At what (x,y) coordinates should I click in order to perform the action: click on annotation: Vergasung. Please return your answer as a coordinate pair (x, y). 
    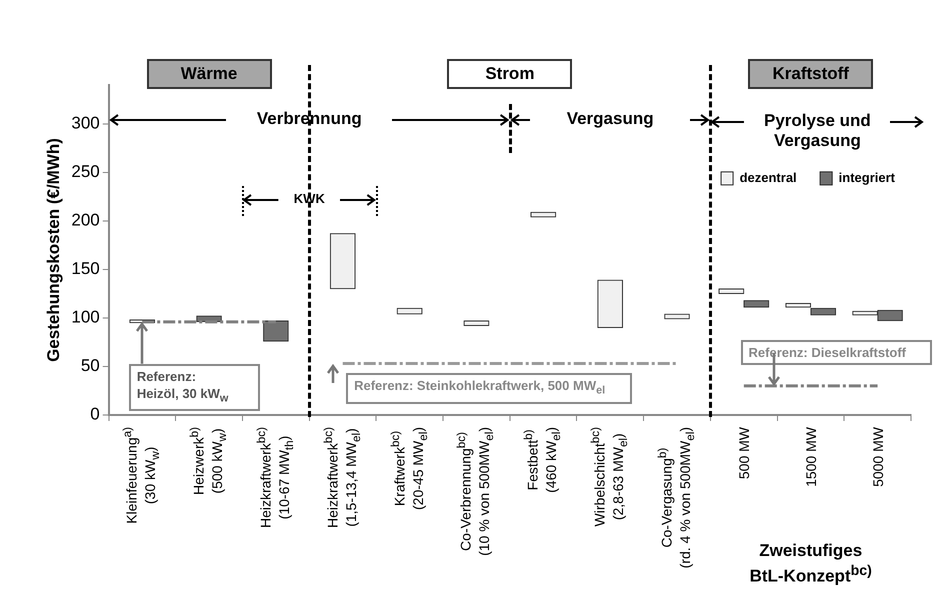
    Looking at the image, I should click on (610, 118).